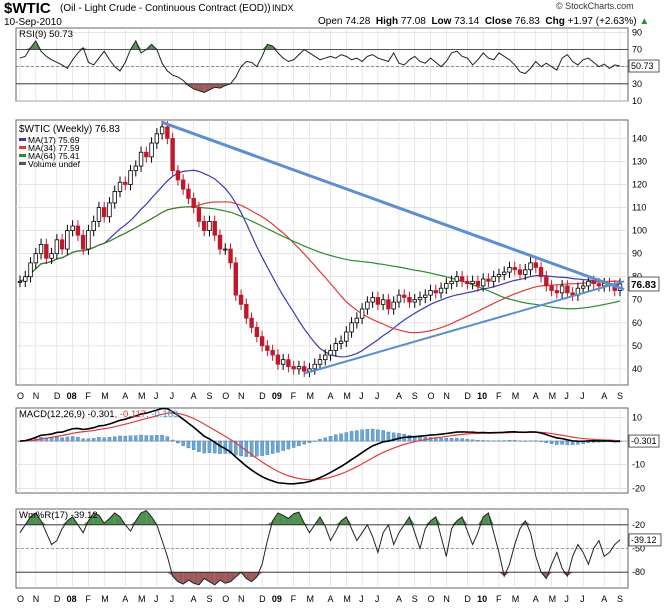 Image resolution: width=666 pixels, height=608 pixels. Describe the element at coordinates (464, 327) in the screenshot. I see `lower-trendline` at that location.